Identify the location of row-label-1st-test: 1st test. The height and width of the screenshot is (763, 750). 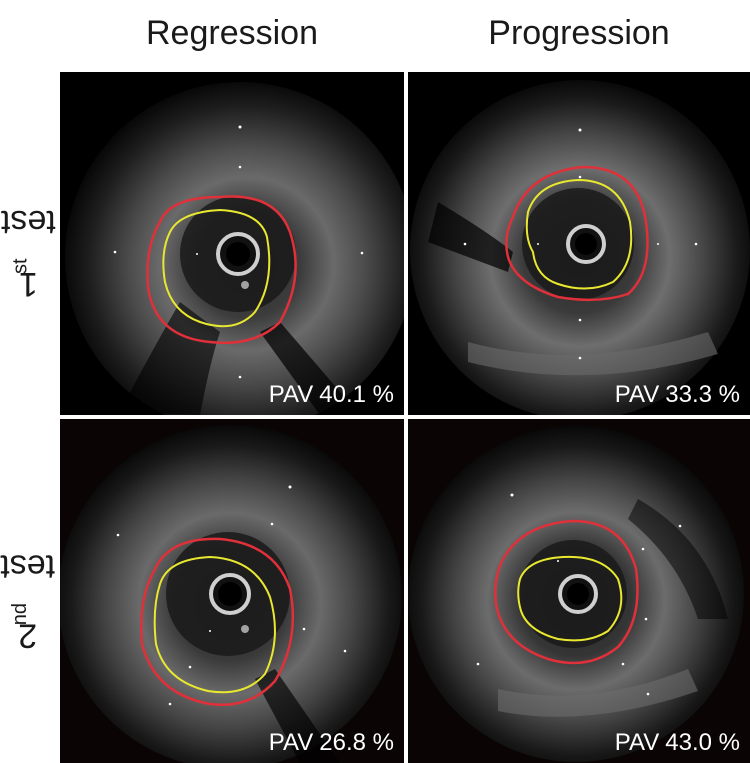
(28, 243).